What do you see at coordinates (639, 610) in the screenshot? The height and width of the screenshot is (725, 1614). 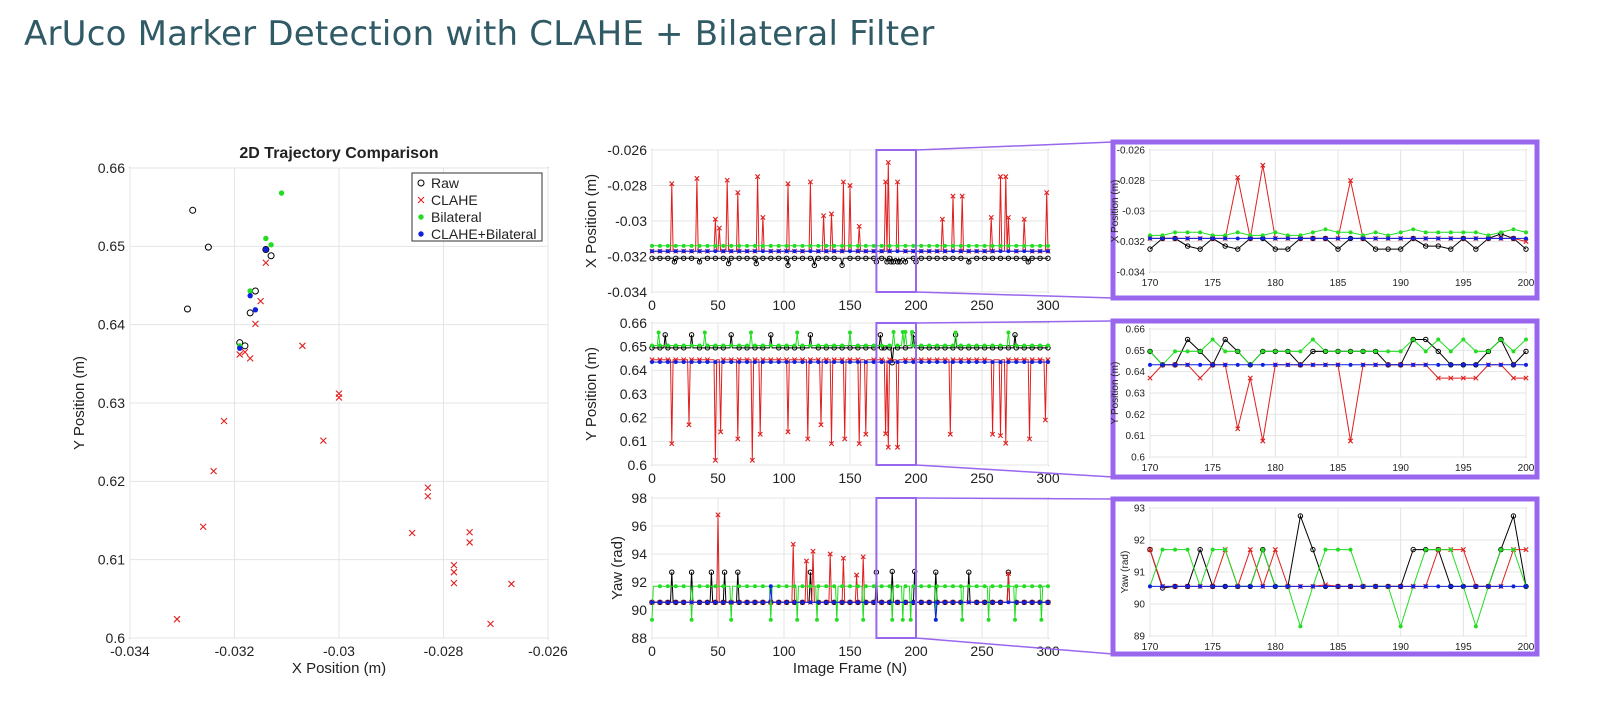 I see `y-tick-label: 90` at bounding box center [639, 610].